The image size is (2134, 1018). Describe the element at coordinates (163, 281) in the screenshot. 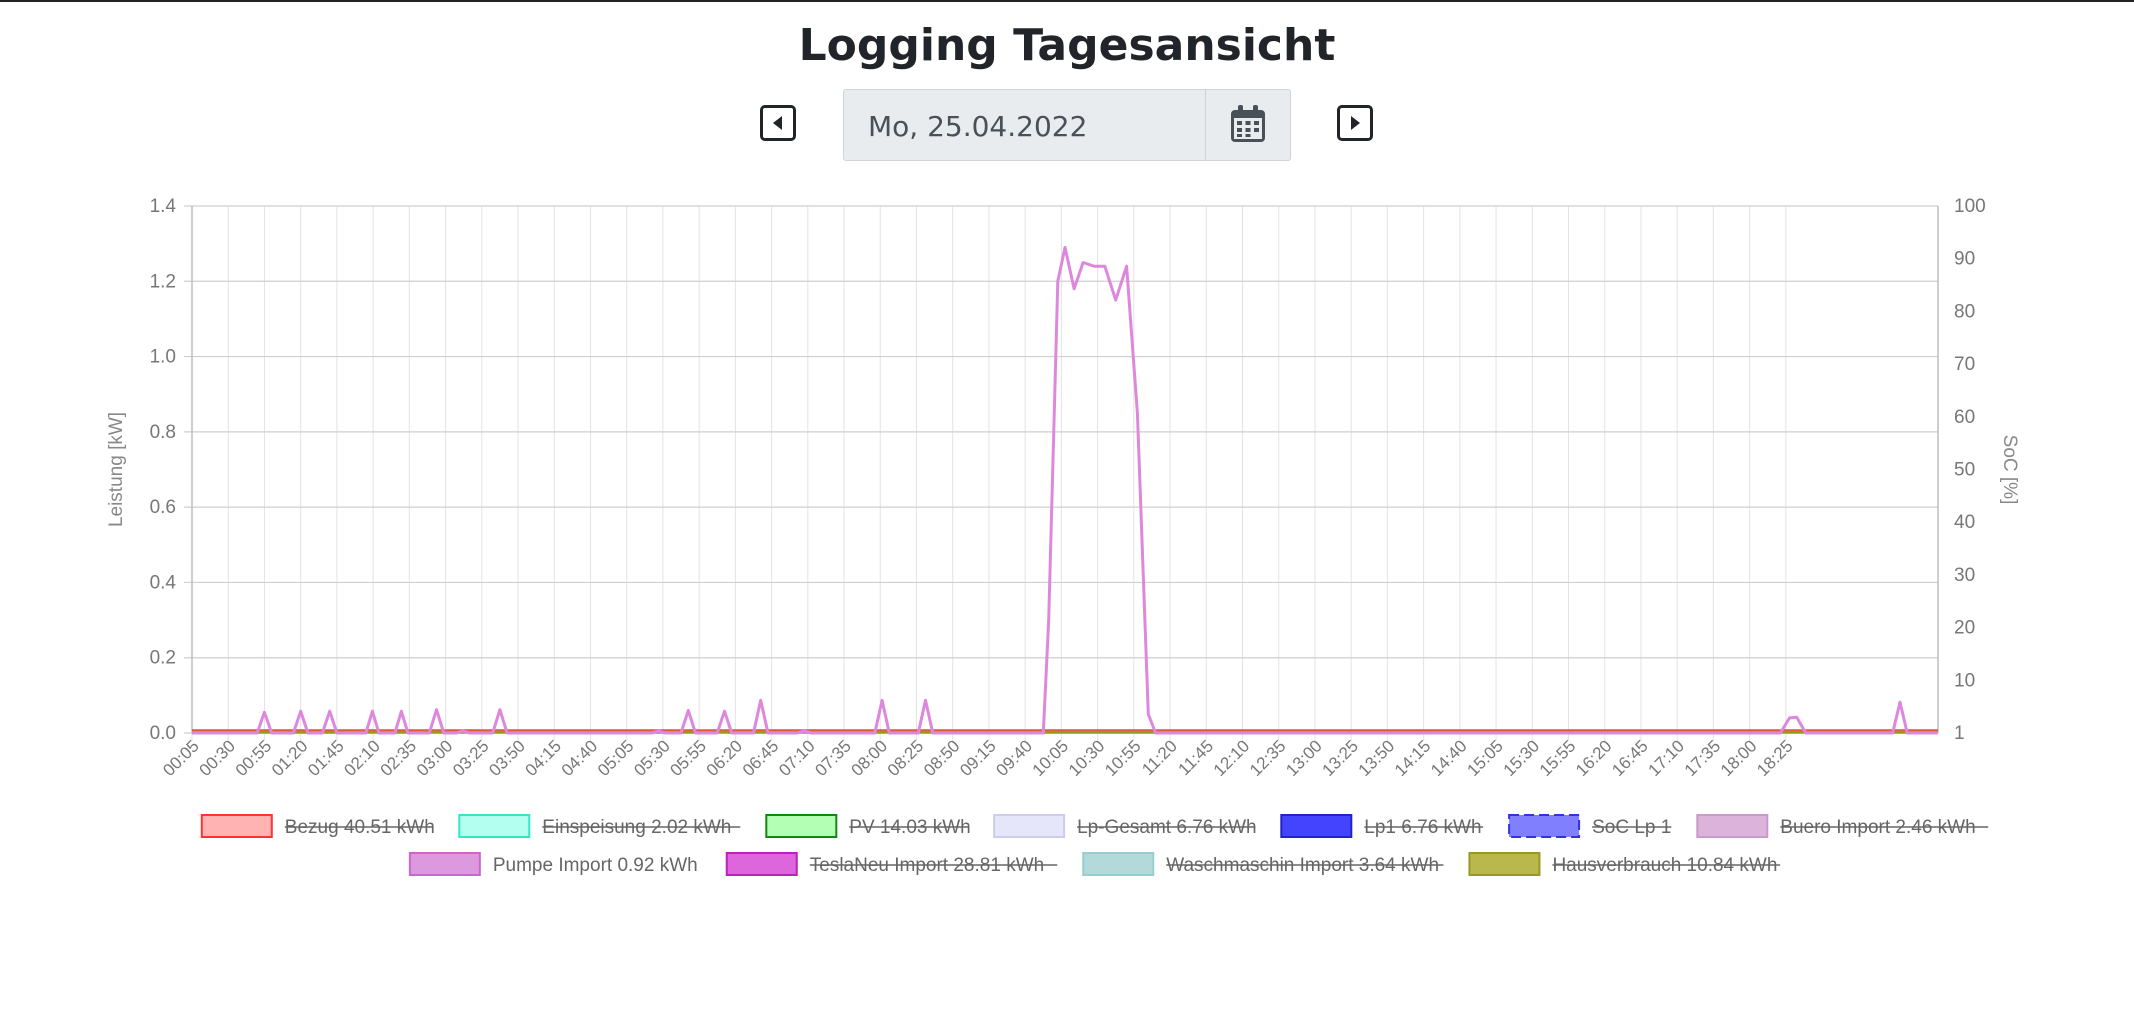

I see `y-tick-label-left: 1.2` at that location.